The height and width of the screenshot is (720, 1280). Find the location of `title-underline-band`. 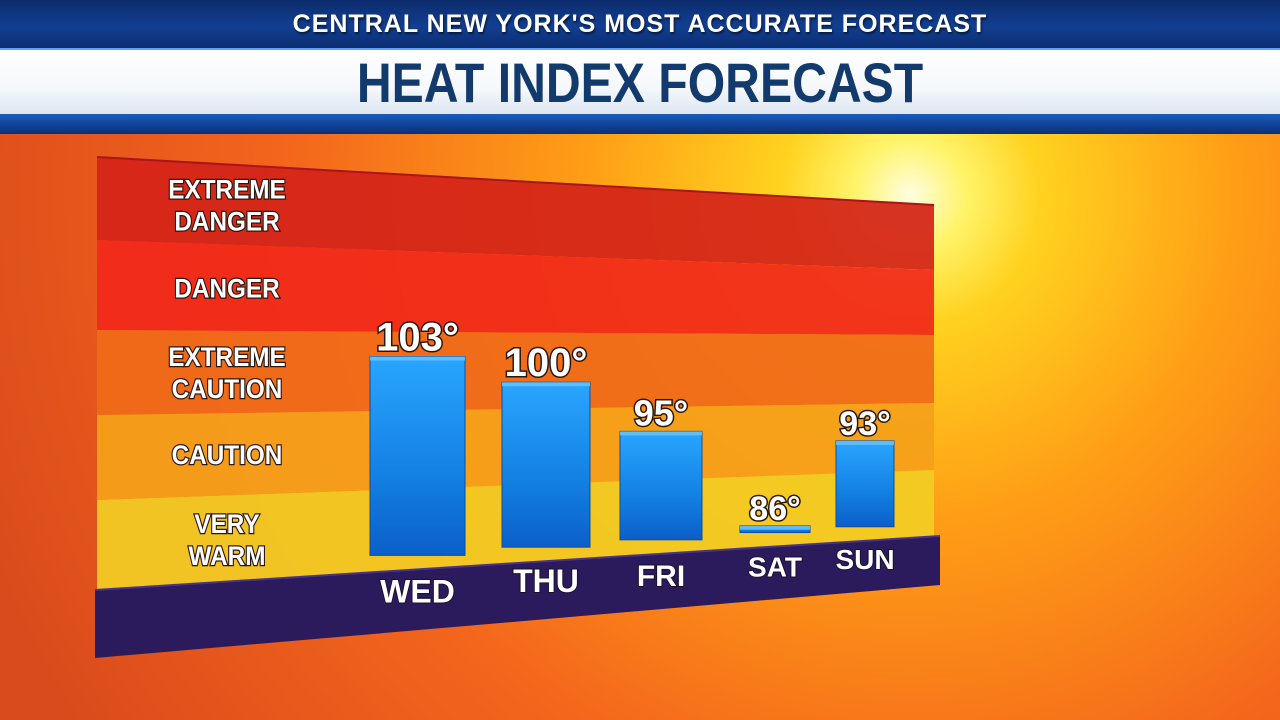

title-underline-band is located at coordinates (640, 124).